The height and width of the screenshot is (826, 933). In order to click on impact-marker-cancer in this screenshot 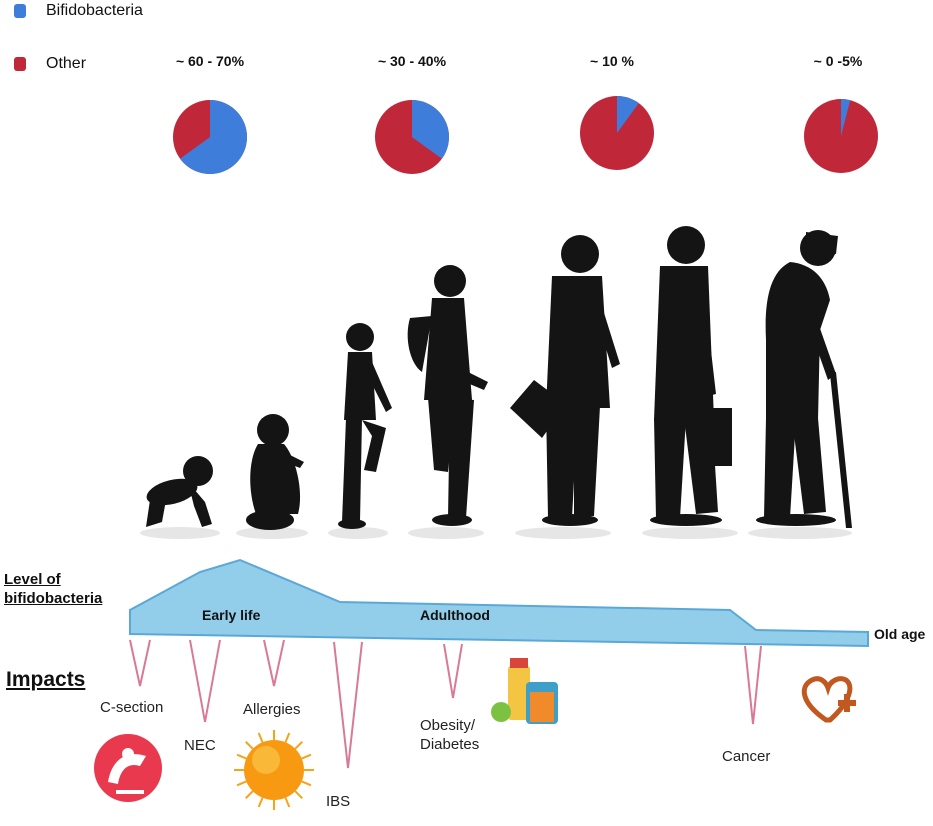, I will do `click(753, 685)`.